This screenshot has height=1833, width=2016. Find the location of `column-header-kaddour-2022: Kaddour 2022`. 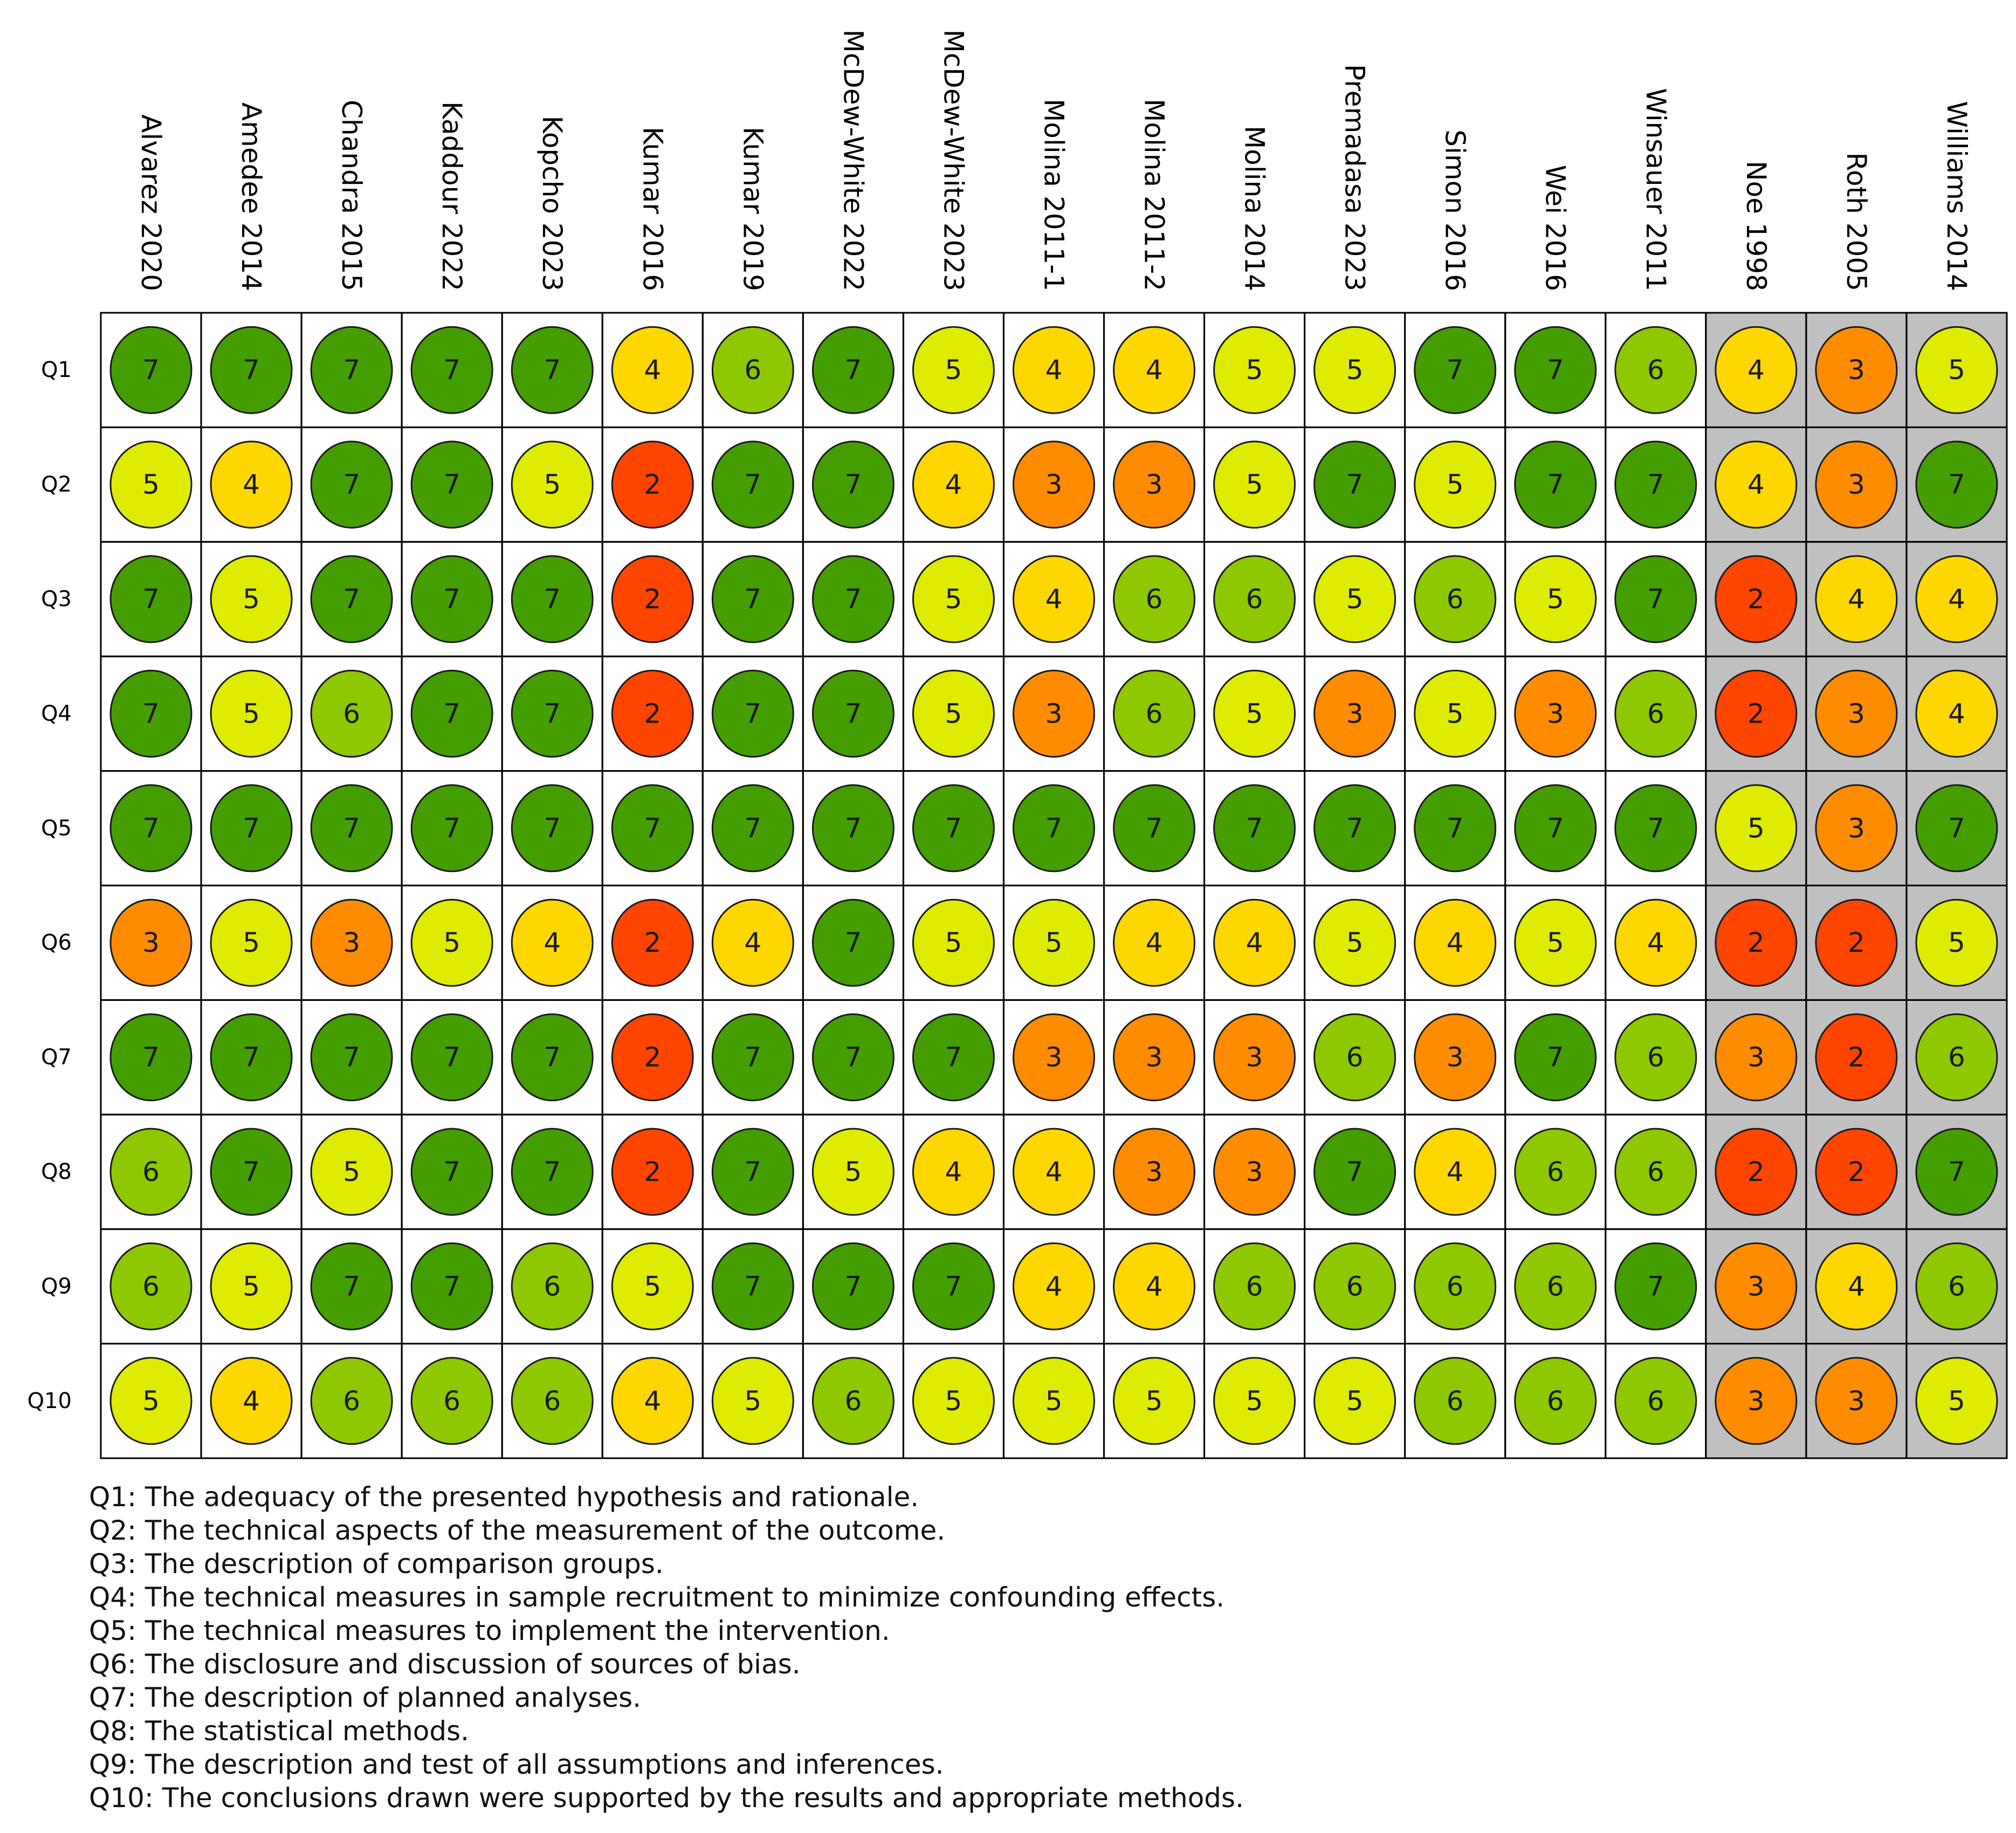

column-header-kaddour-2022: Kaddour 2022 is located at coordinates (452, 196).